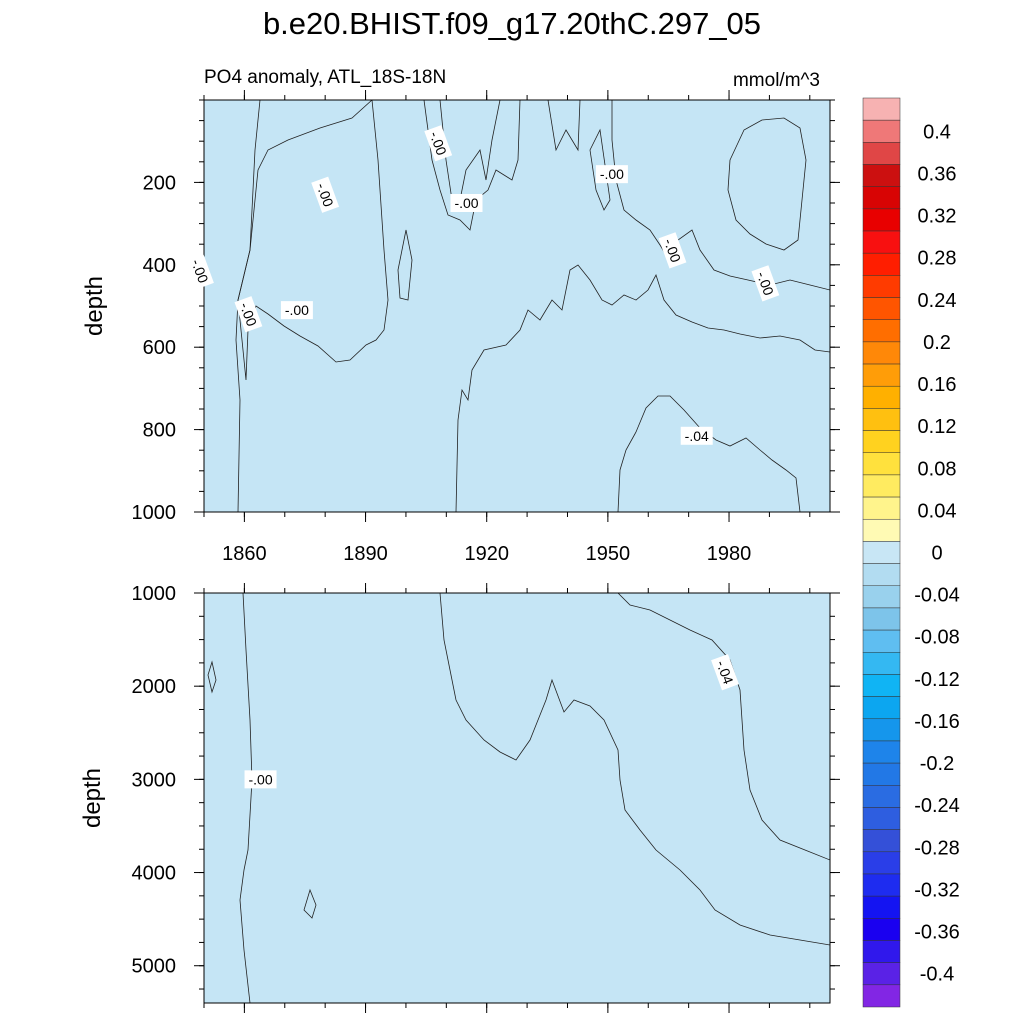 This screenshot has height=1029, width=1024. What do you see at coordinates (937, 469) in the screenshot?
I see `colorbar-label: 0.08` at bounding box center [937, 469].